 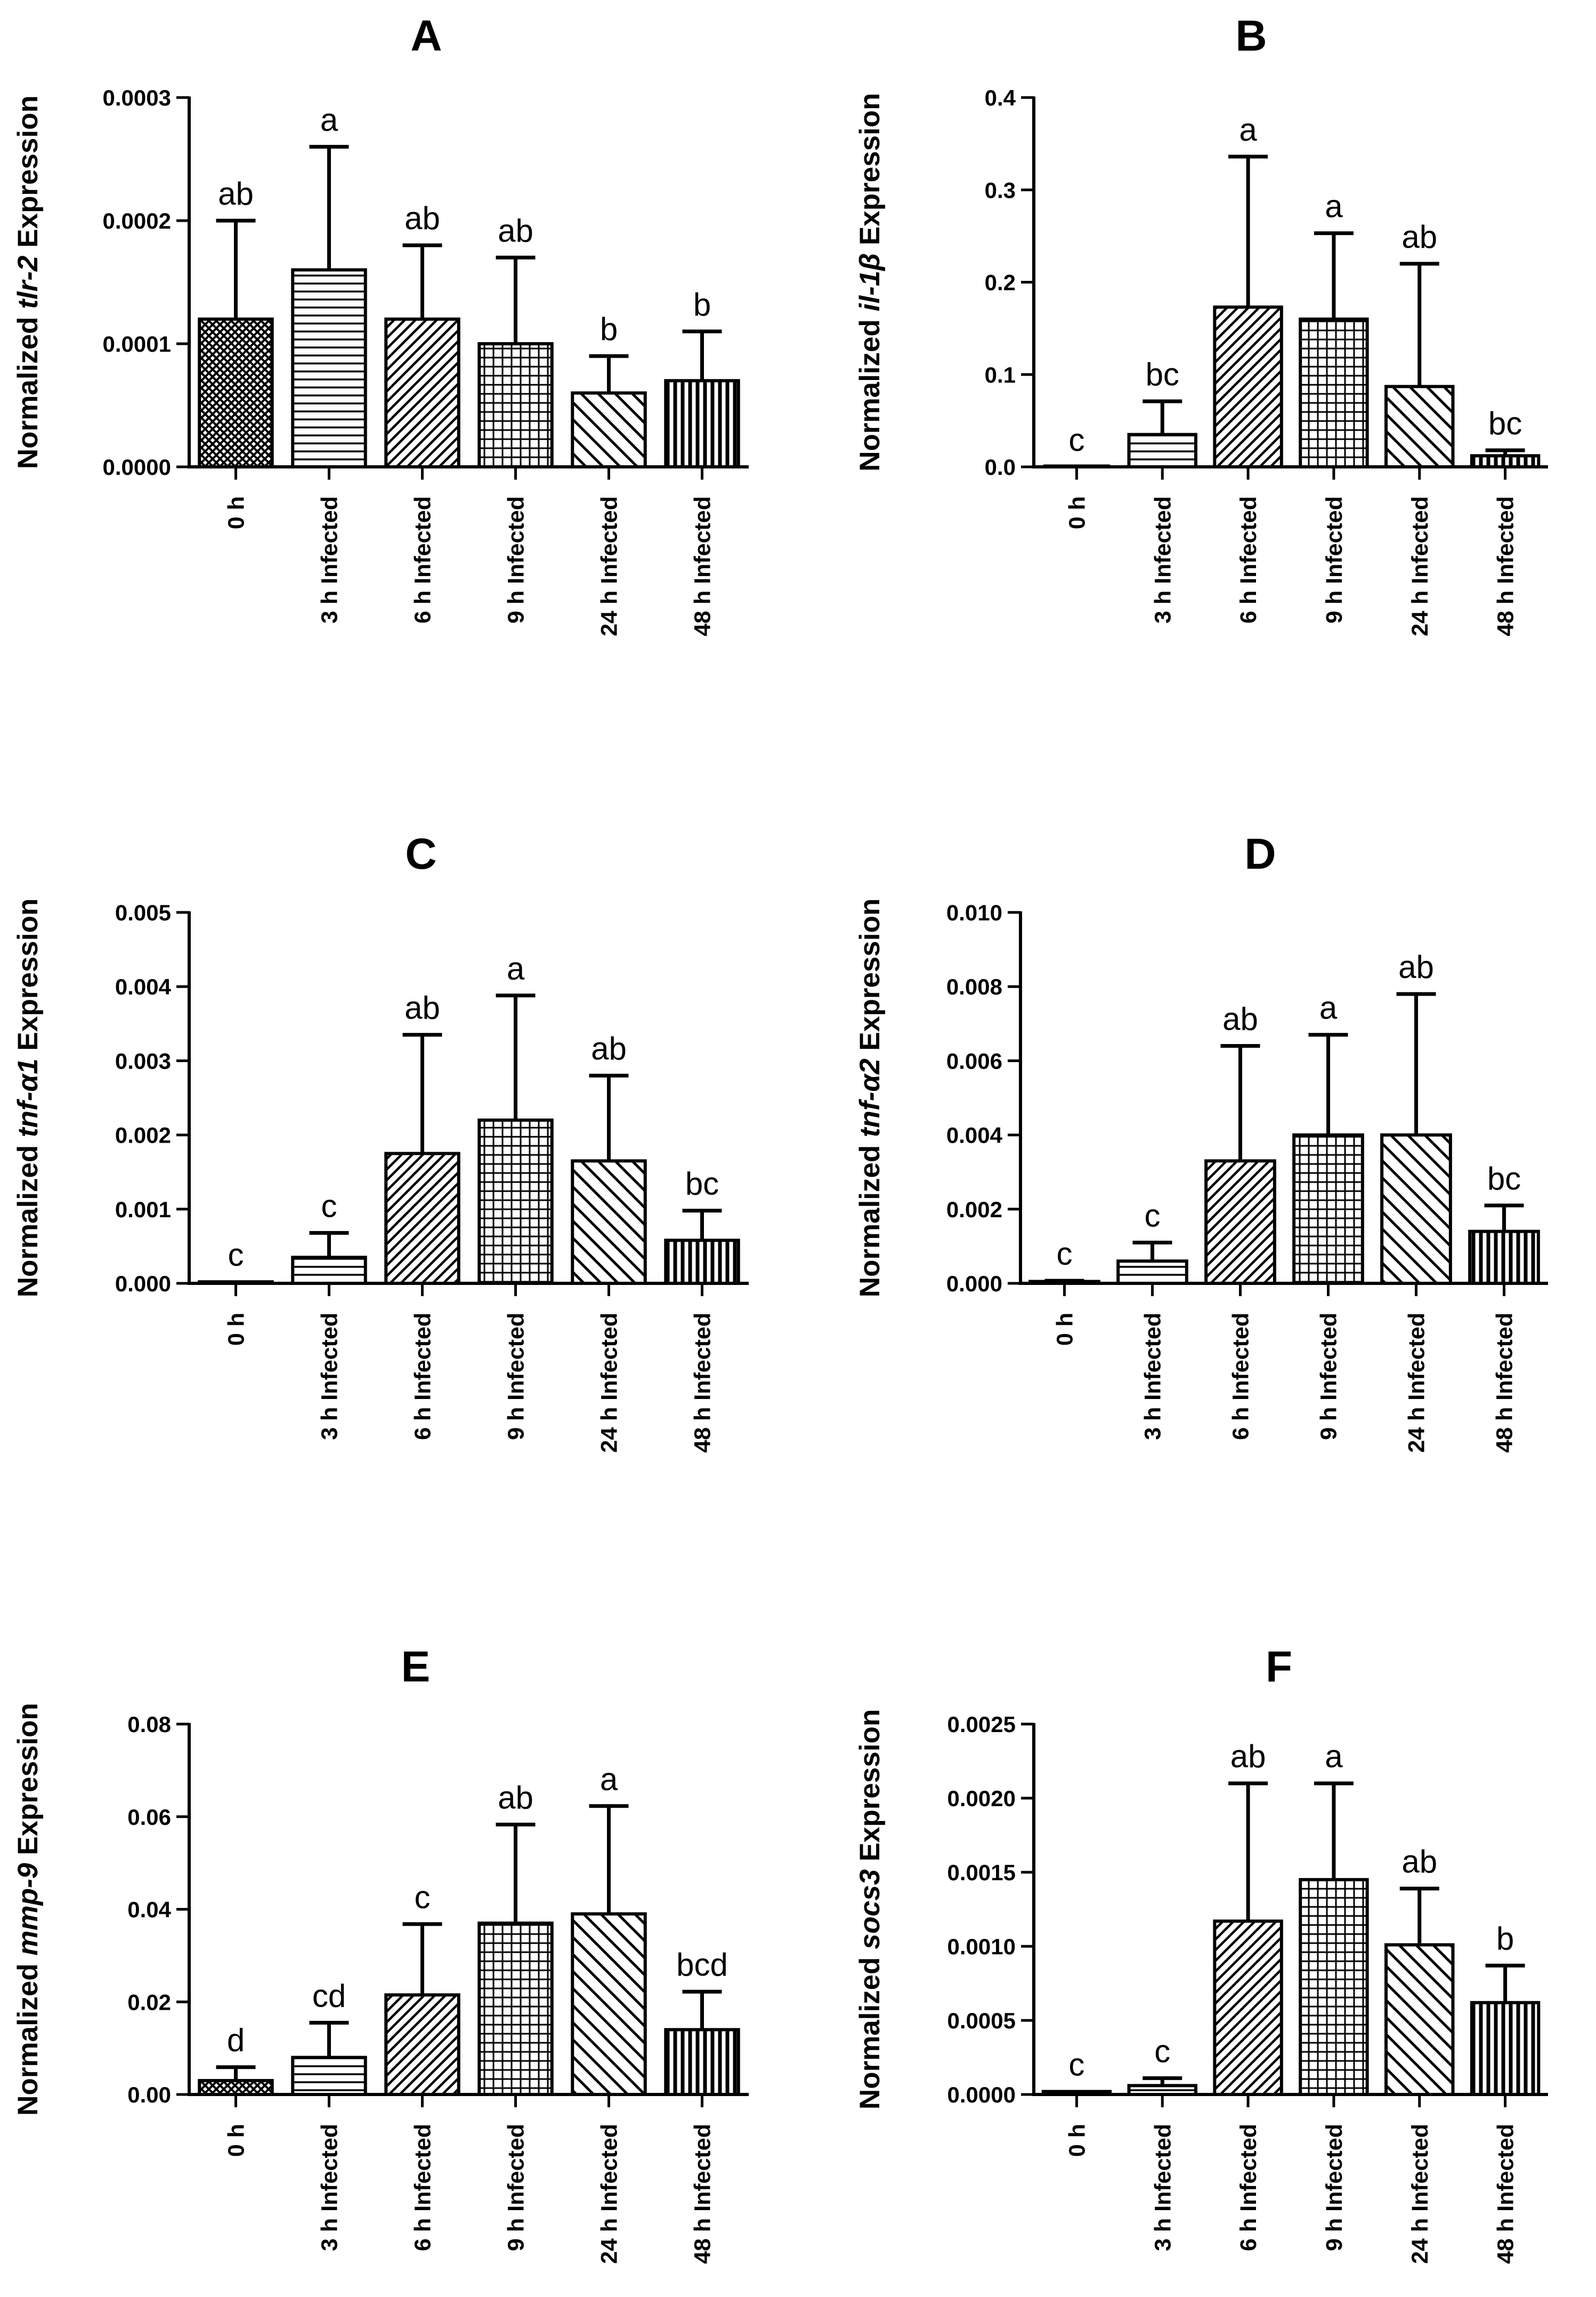 What do you see at coordinates (974, 986) in the screenshot?
I see `y-tick-label: 0.008` at bounding box center [974, 986].